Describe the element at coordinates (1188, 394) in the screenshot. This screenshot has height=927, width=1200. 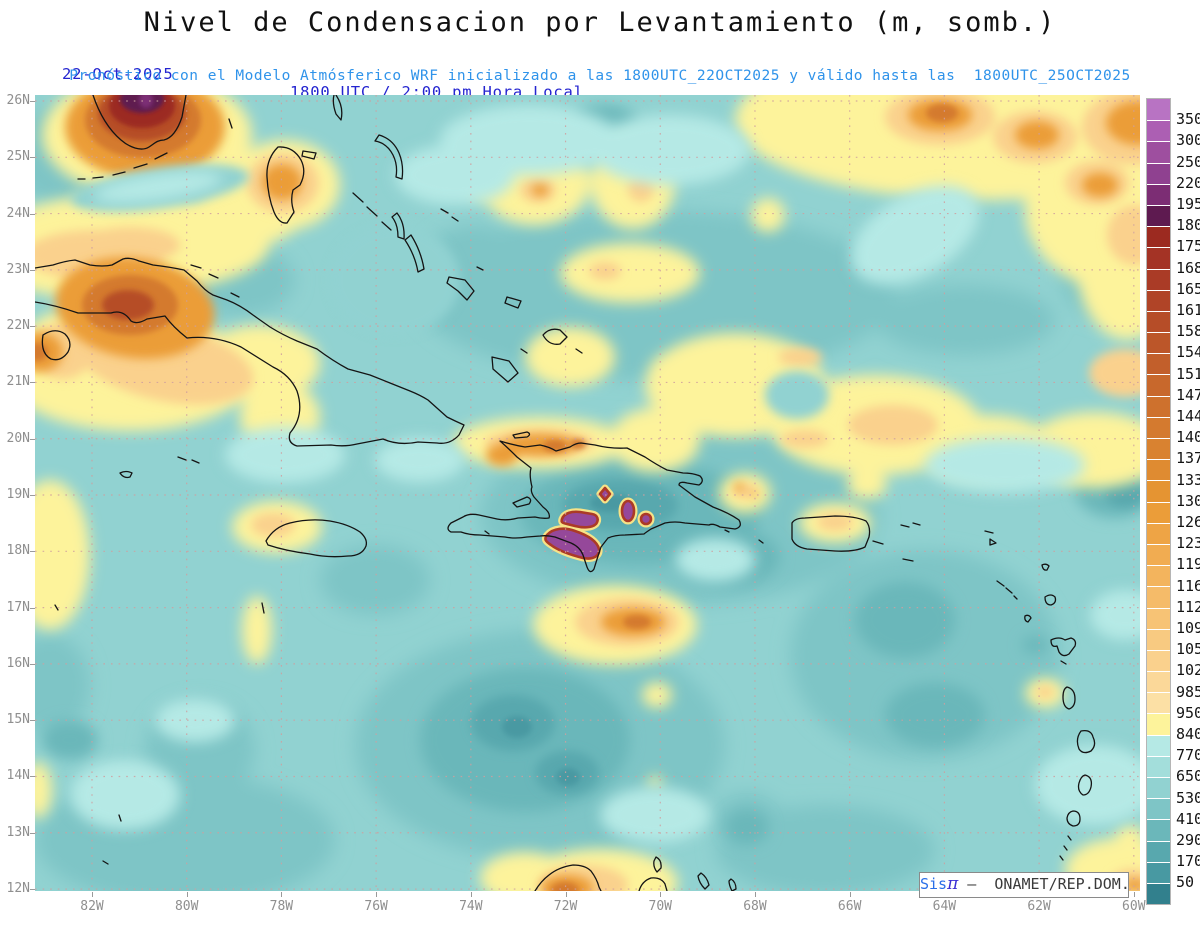
I see `colorbar-label: 1475` at that location.